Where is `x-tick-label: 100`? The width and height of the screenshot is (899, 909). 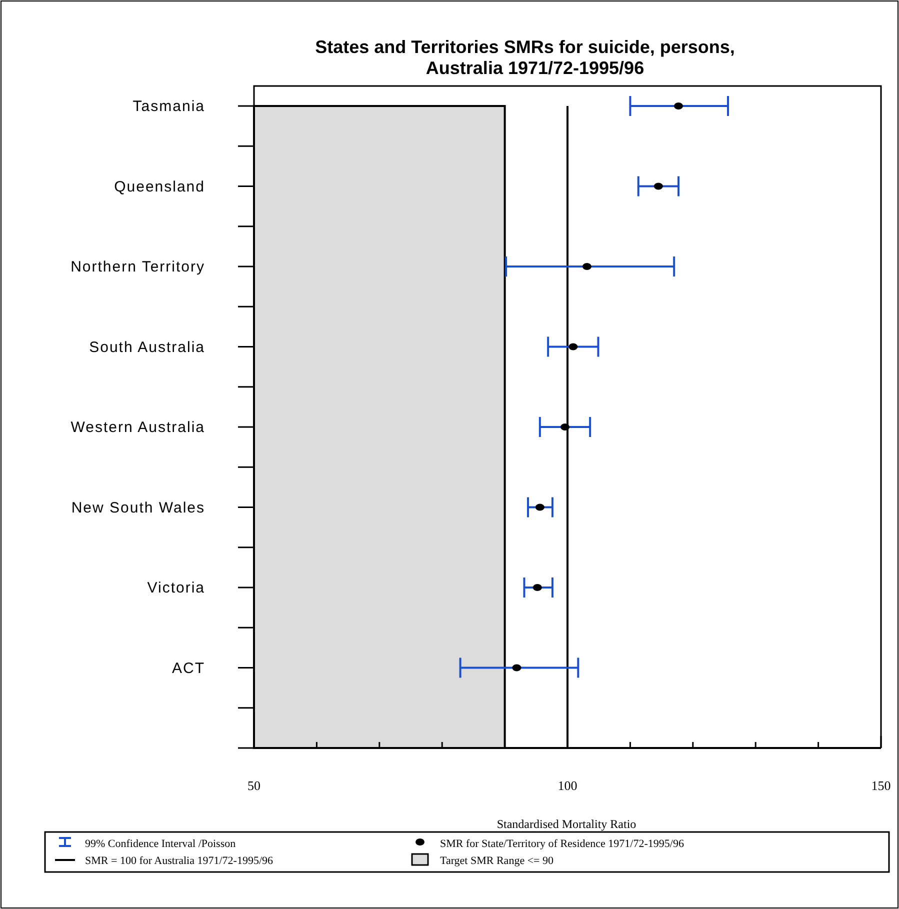
x-tick-label: 100 is located at coordinates (568, 785).